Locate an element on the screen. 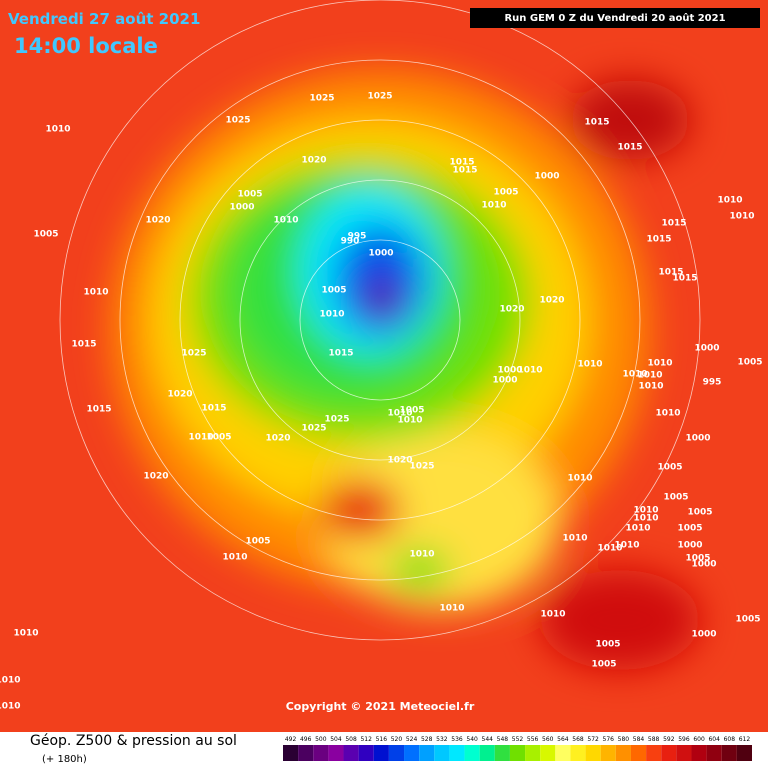  copyright: Copyright © 2021 Meteociel.fr is located at coordinates (380, 706).